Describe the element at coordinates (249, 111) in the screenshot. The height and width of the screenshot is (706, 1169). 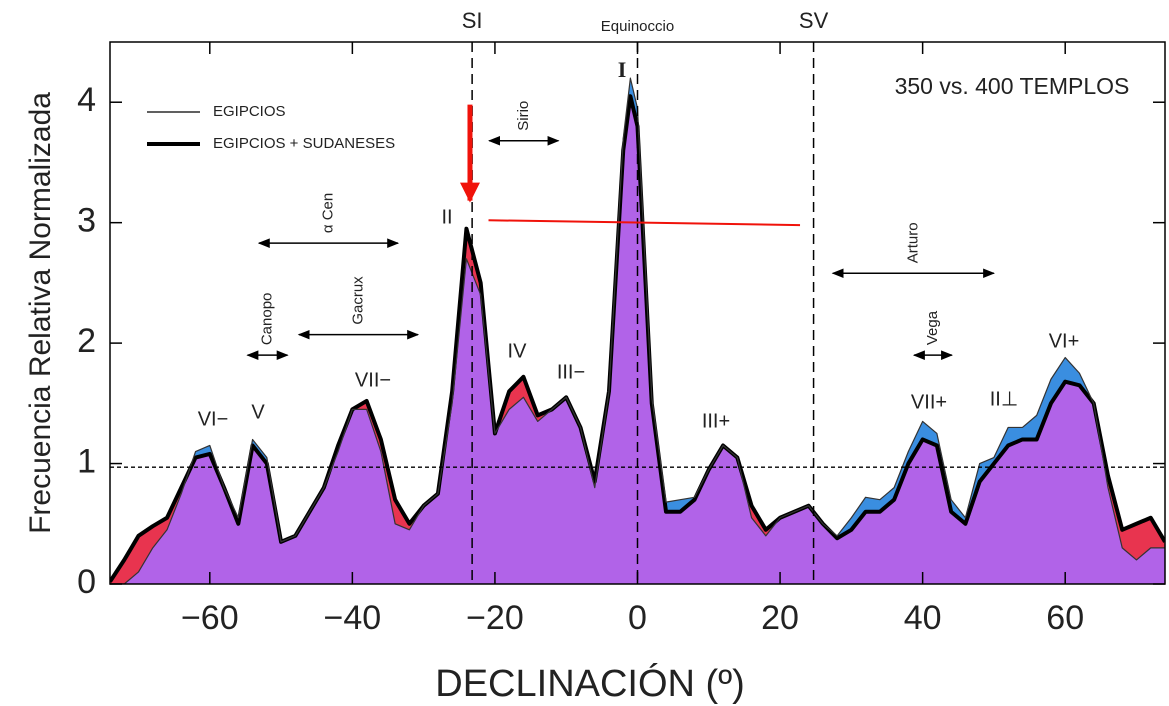
I see `legend-label: EGIPCIOS` at that location.